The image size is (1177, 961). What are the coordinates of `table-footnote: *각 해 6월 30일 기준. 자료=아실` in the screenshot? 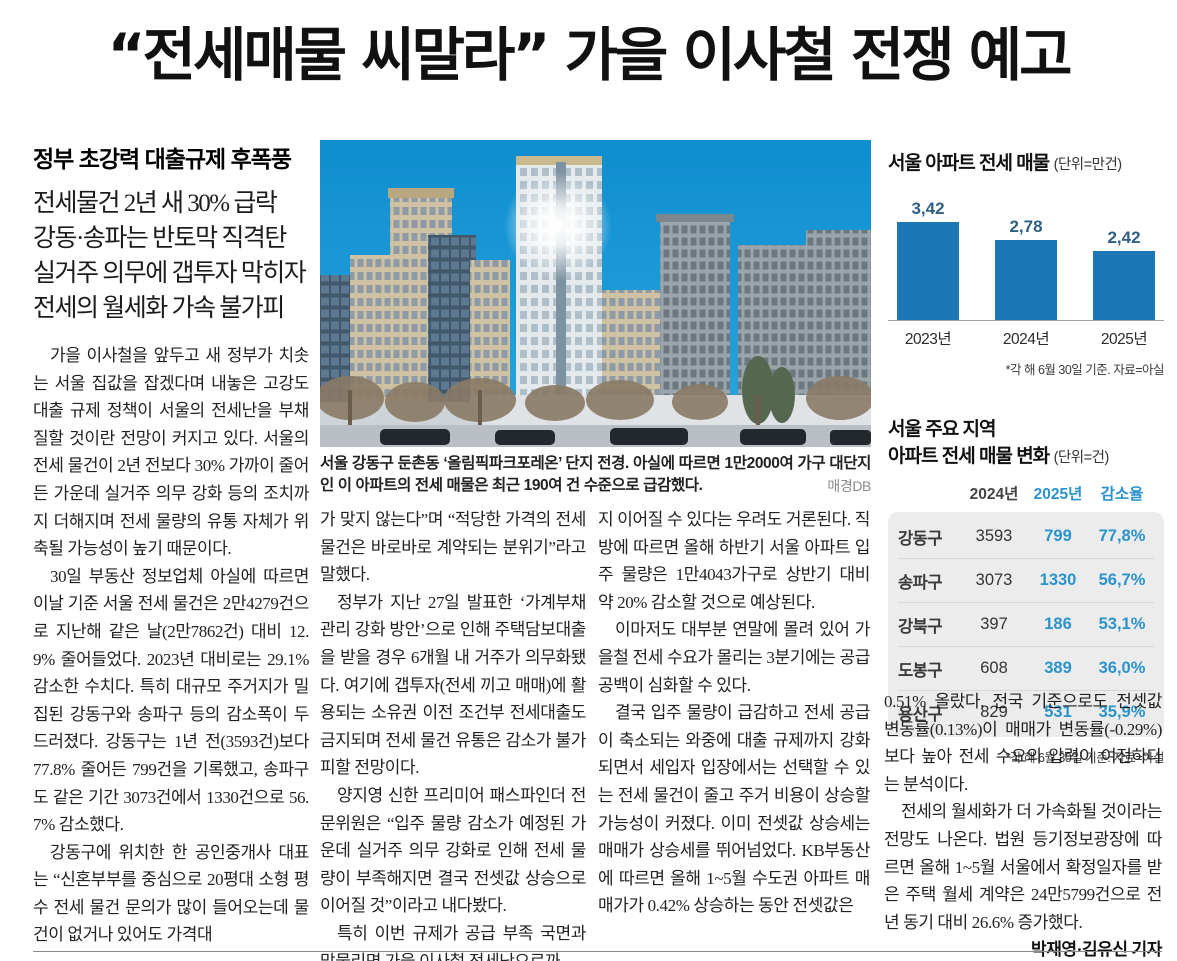 It's located at (1085, 758).